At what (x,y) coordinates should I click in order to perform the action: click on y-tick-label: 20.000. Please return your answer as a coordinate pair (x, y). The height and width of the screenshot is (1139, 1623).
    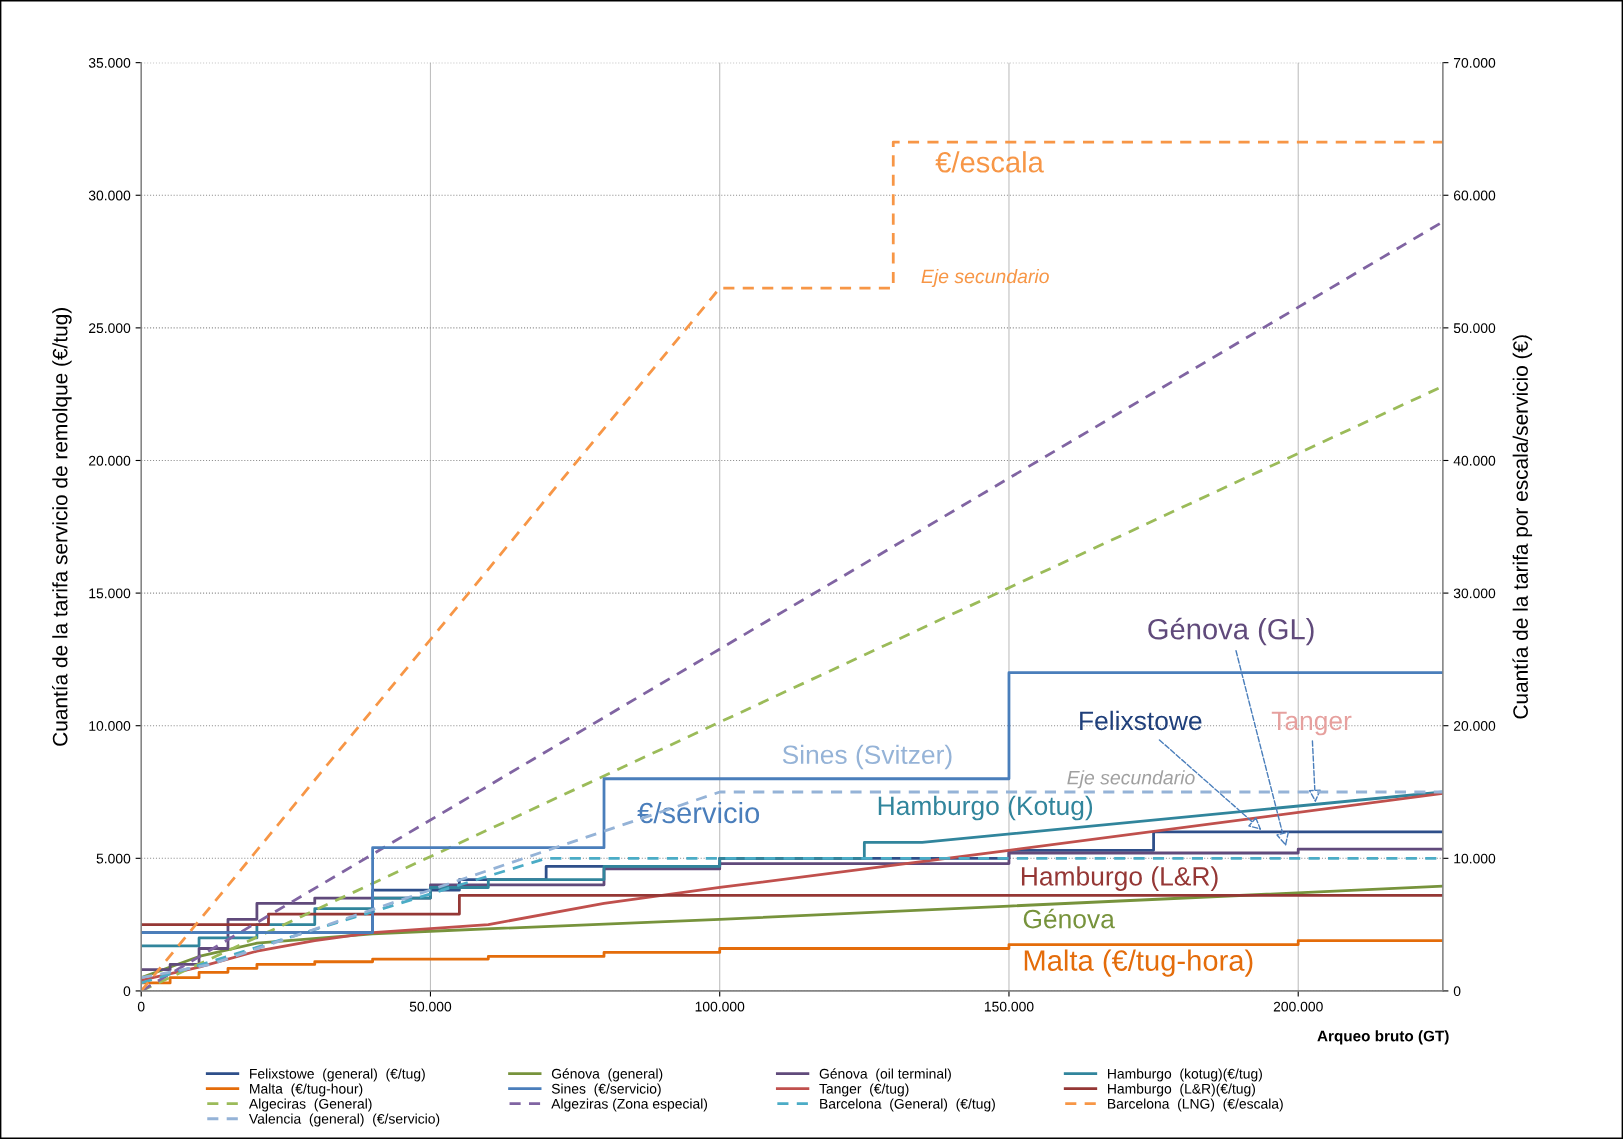
    Looking at the image, I should click on (110, 460).